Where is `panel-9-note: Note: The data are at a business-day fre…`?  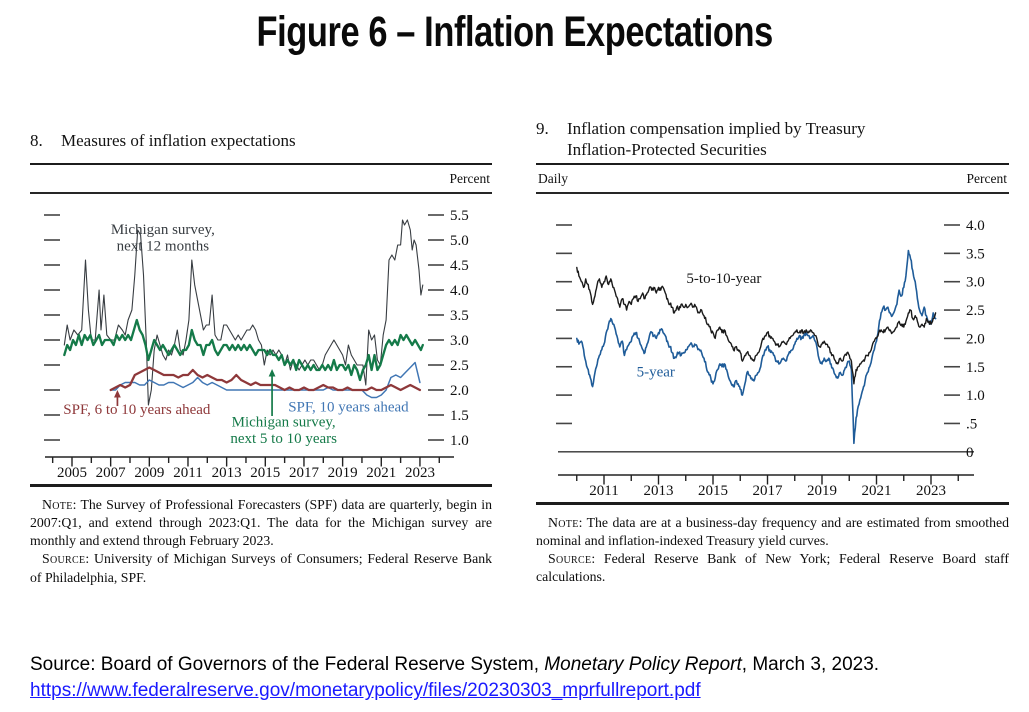
panel-9-note: Note: The data are at a business-day fre… is located at coordinates (772, 550).